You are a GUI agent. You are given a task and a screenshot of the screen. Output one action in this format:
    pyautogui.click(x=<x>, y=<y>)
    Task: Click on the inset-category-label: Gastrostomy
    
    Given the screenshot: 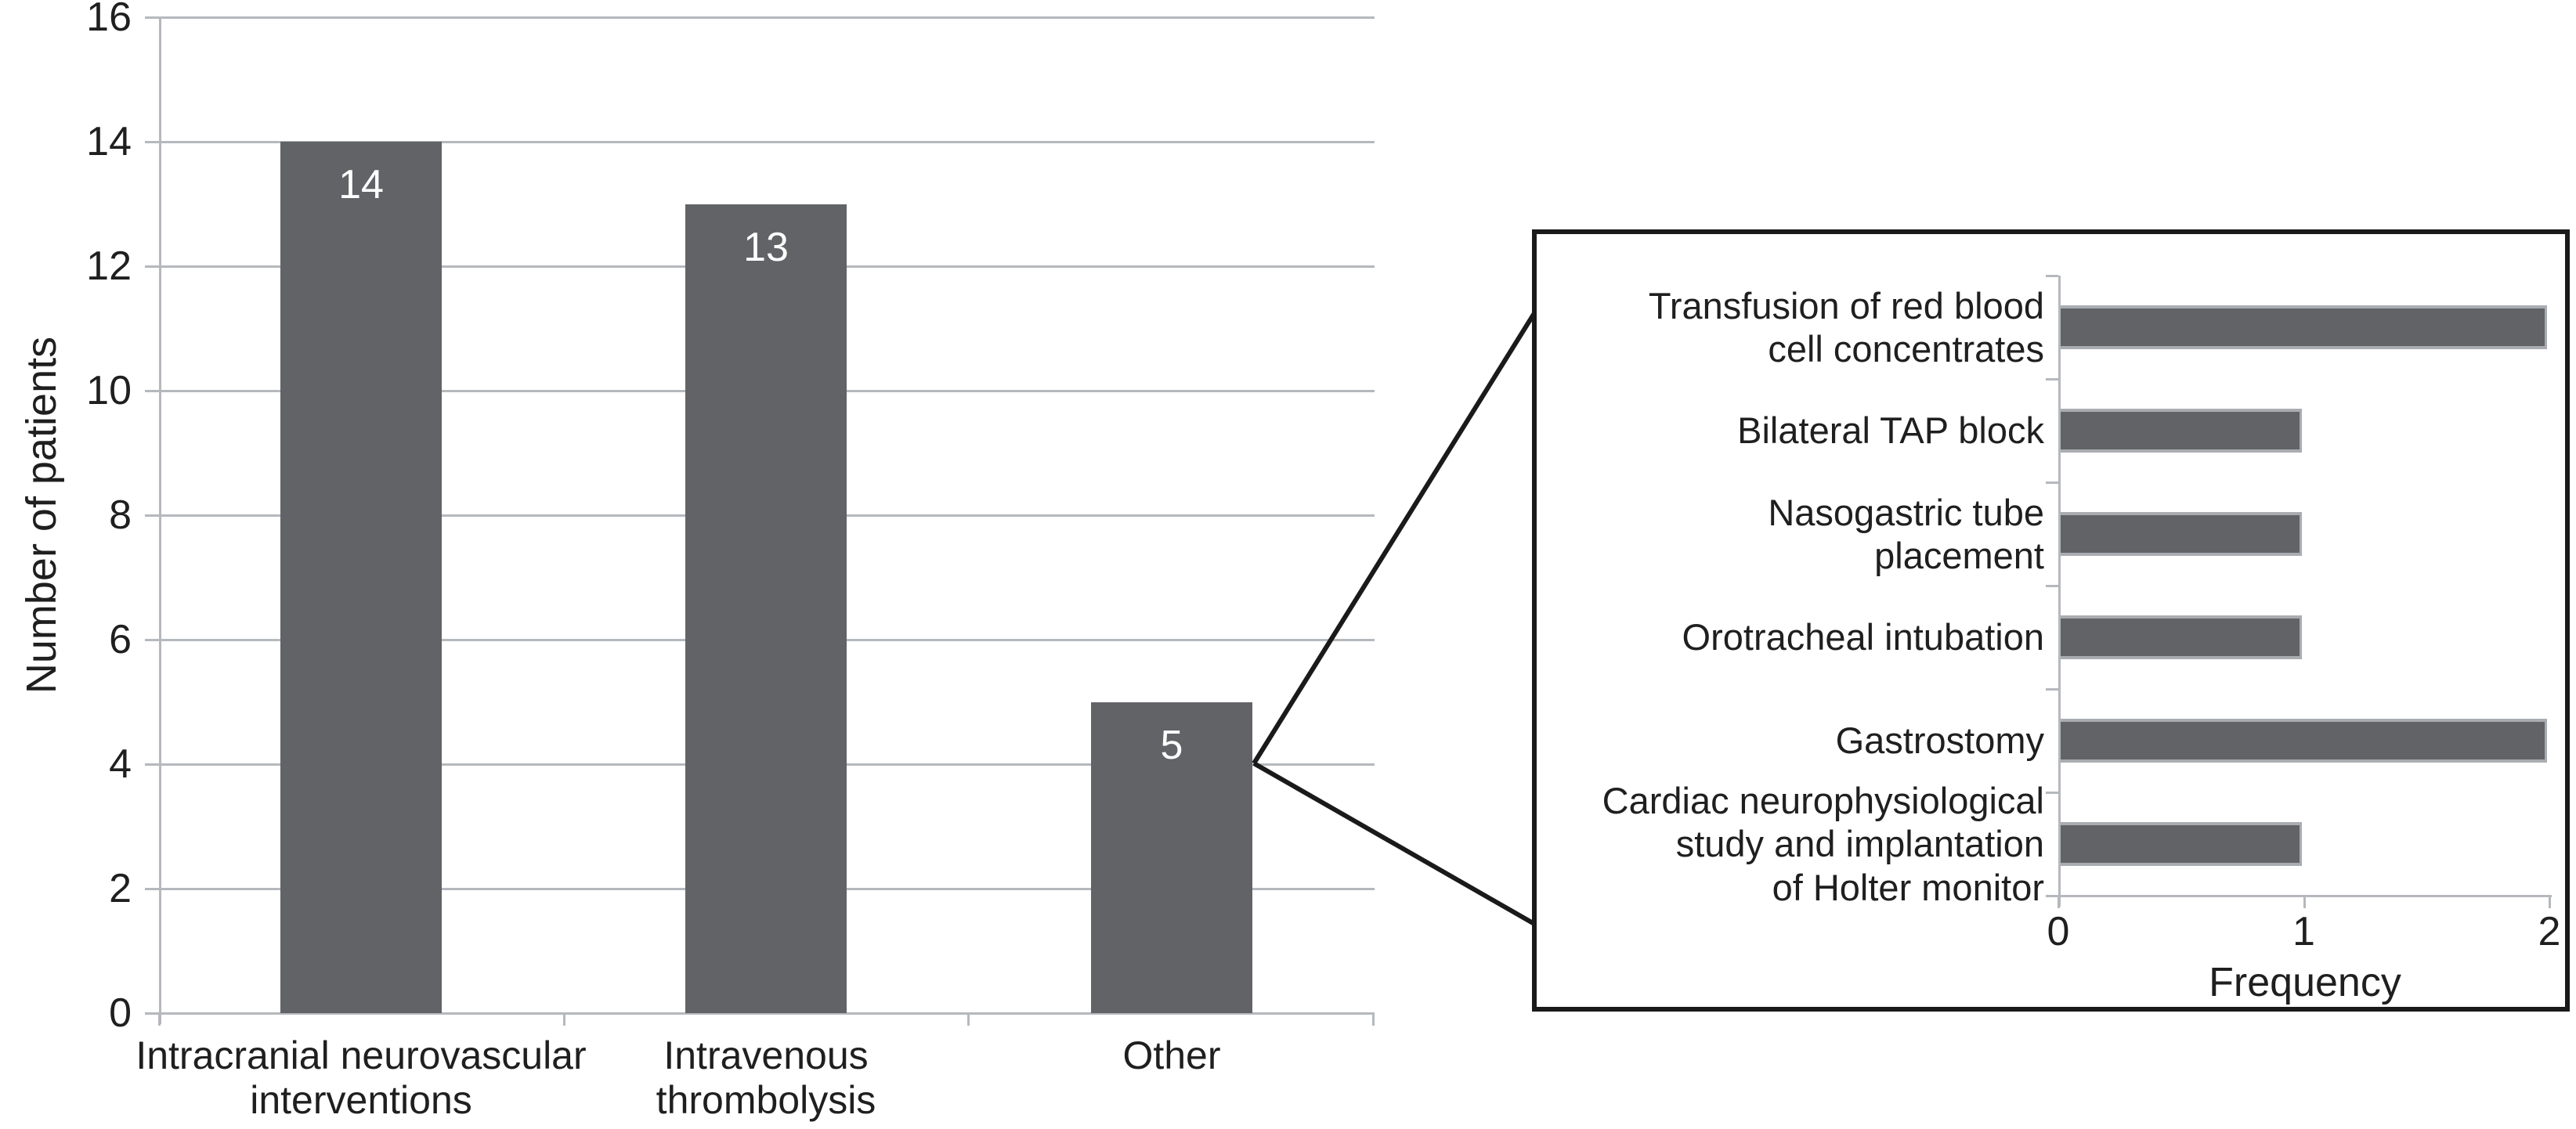 What is the action you would take?
    pyautogui.click(x=1790, y=740)
    